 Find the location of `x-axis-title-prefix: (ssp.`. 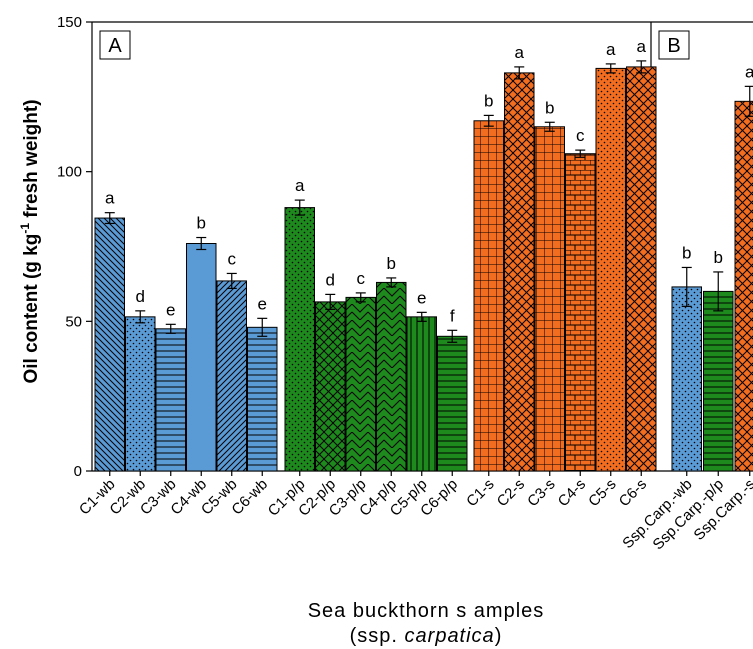

x-axis-title-prefix: (ssp. is located at coordinates (377, 636).